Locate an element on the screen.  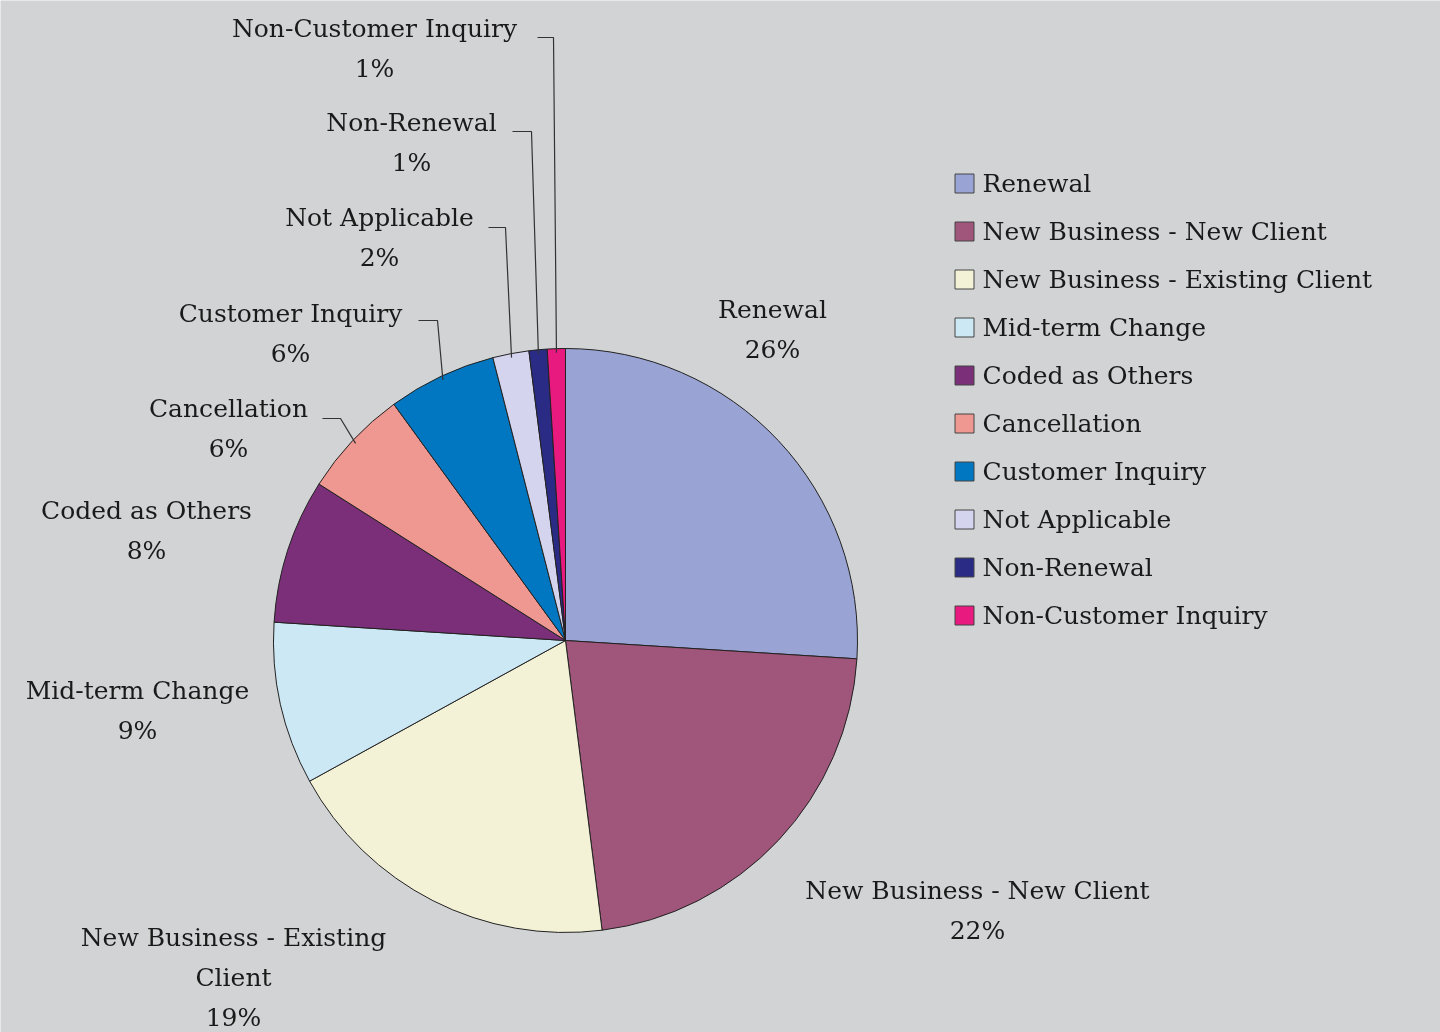
legend-label: Coded as Others is located at coordinates (1088, 375).